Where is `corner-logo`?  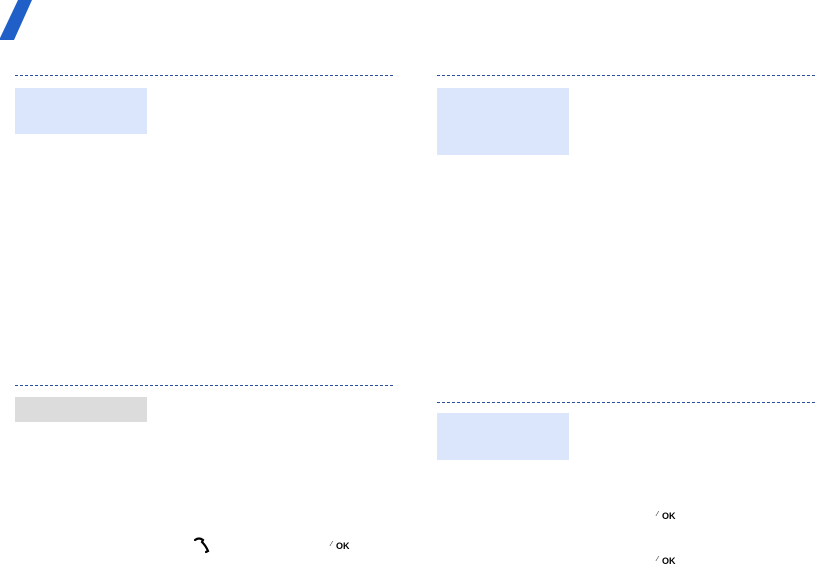
corner-logo is located at coordinates (16, 20).